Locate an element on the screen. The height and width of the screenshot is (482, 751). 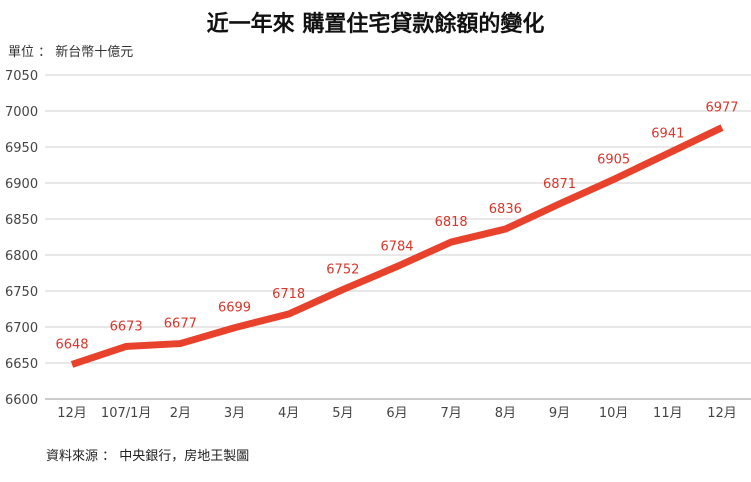
x-tick-label: 5月 is located at coordinates (342, 413).